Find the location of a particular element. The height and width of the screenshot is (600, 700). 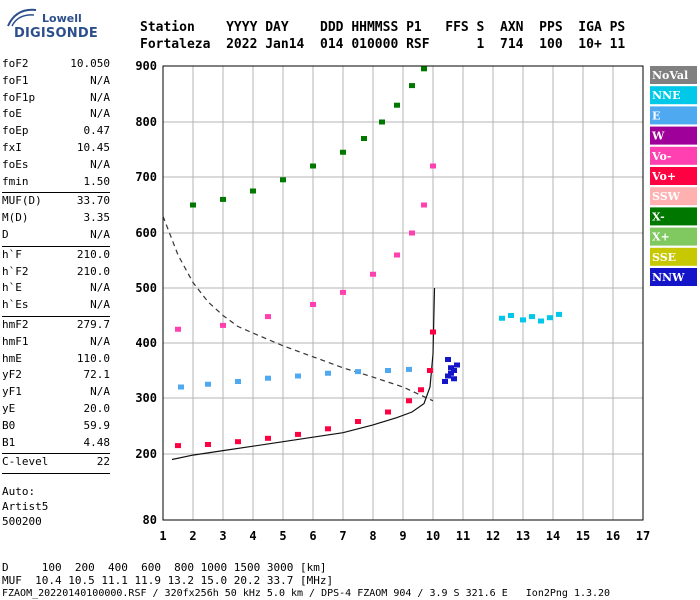

y-tick-label: 400 is located at coordinates (146, 343).